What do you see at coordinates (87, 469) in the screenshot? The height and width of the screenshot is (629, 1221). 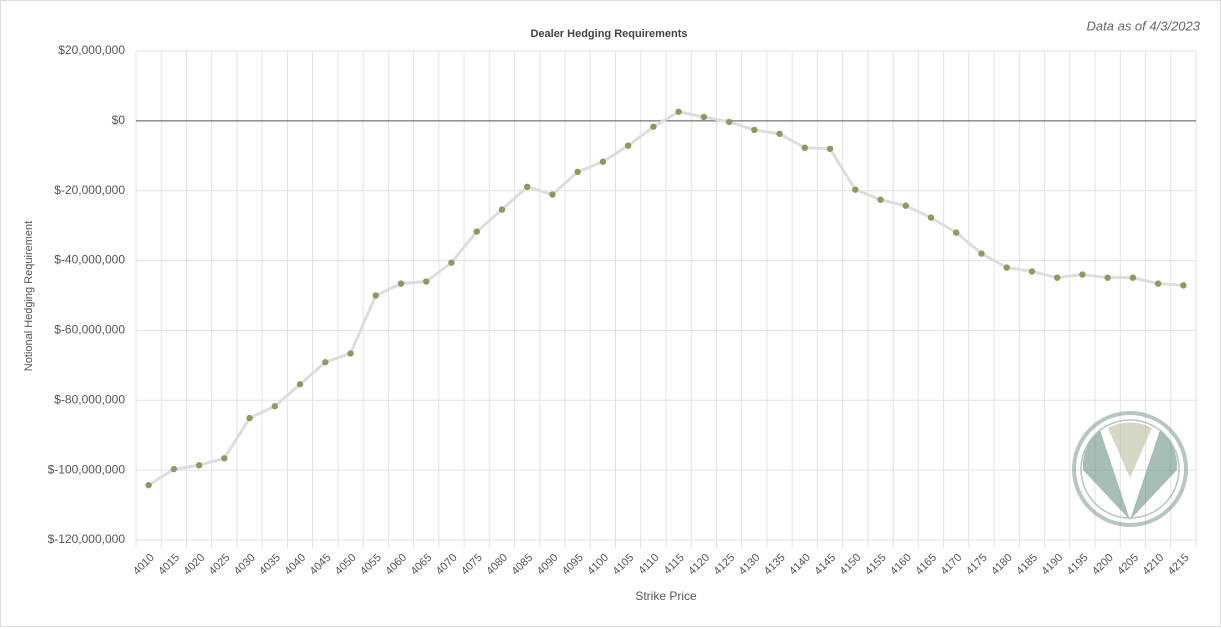 I see `y-tick-label: $-100,000,000` at bounding box center [87, 469].